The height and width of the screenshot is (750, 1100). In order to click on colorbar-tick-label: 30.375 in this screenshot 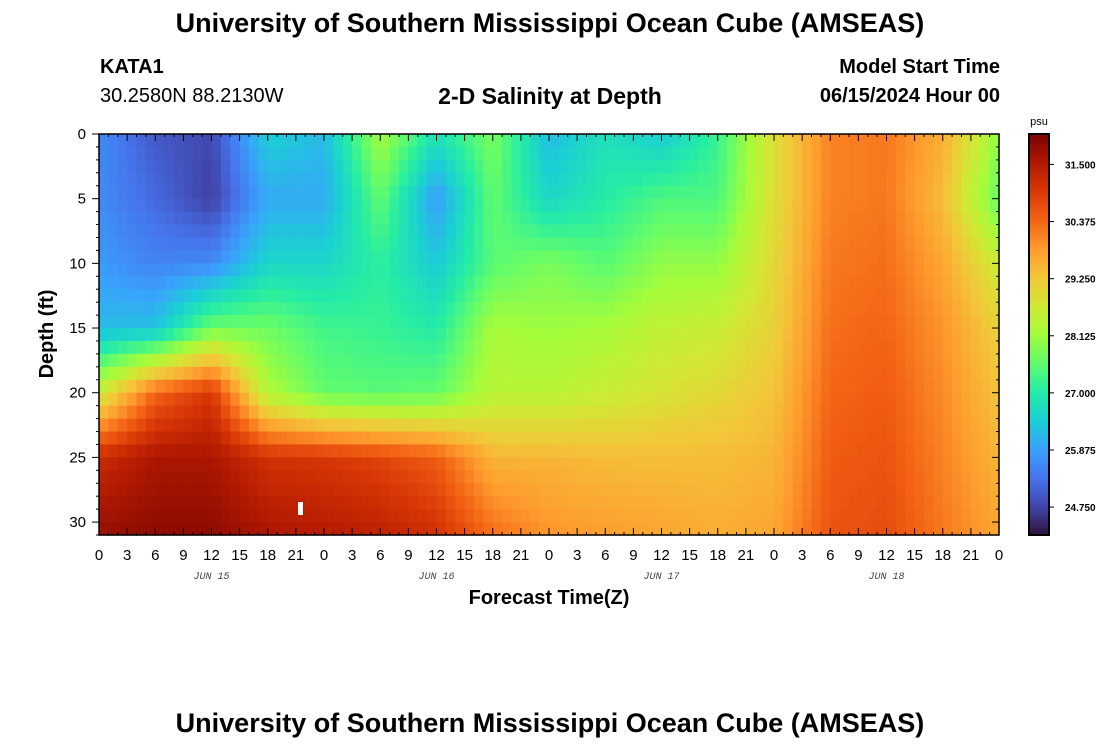, I will do `click(1080, 223)`.